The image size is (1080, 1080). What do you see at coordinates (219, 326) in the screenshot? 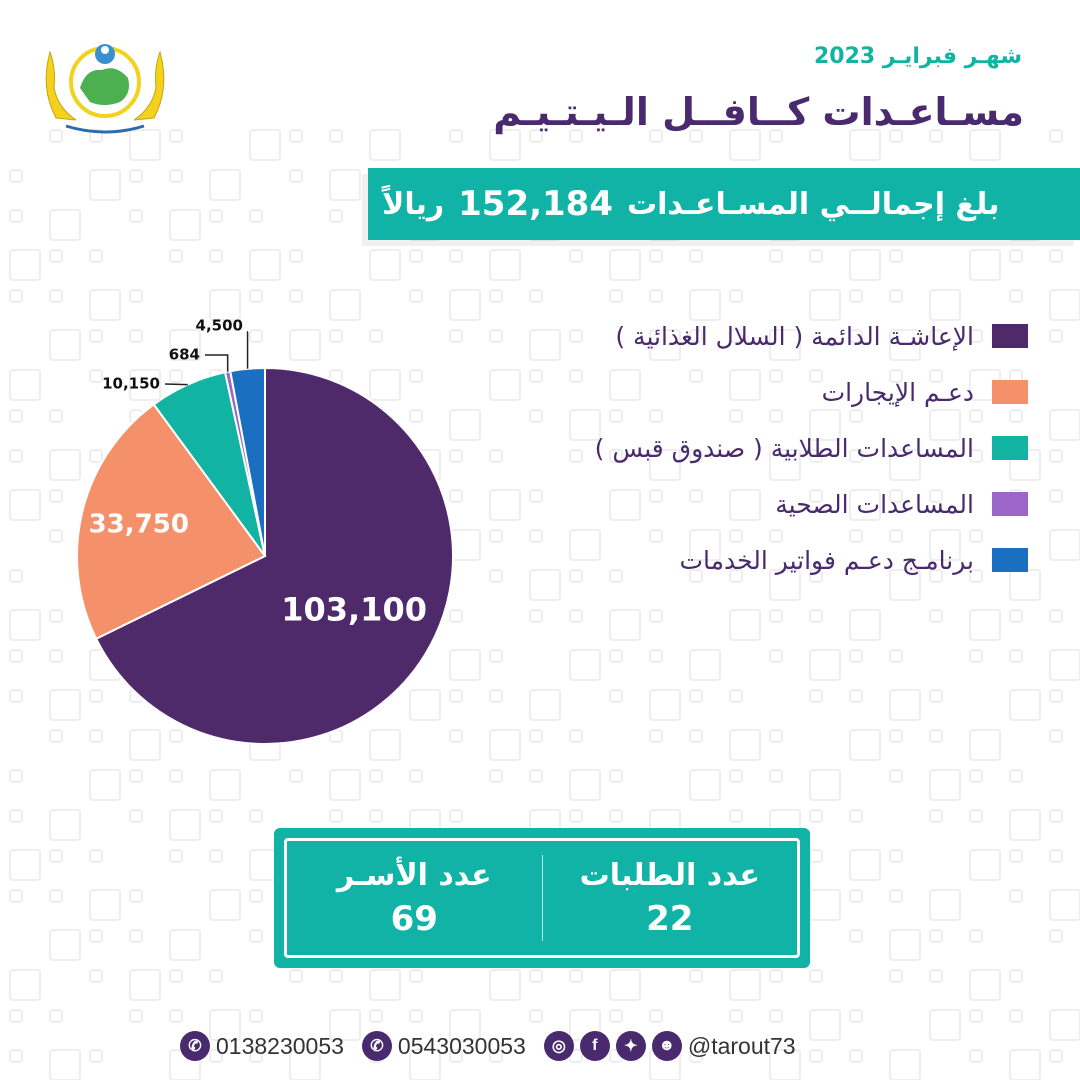
I see `data-label-4: 4,500` at bounding box center [219, 326].